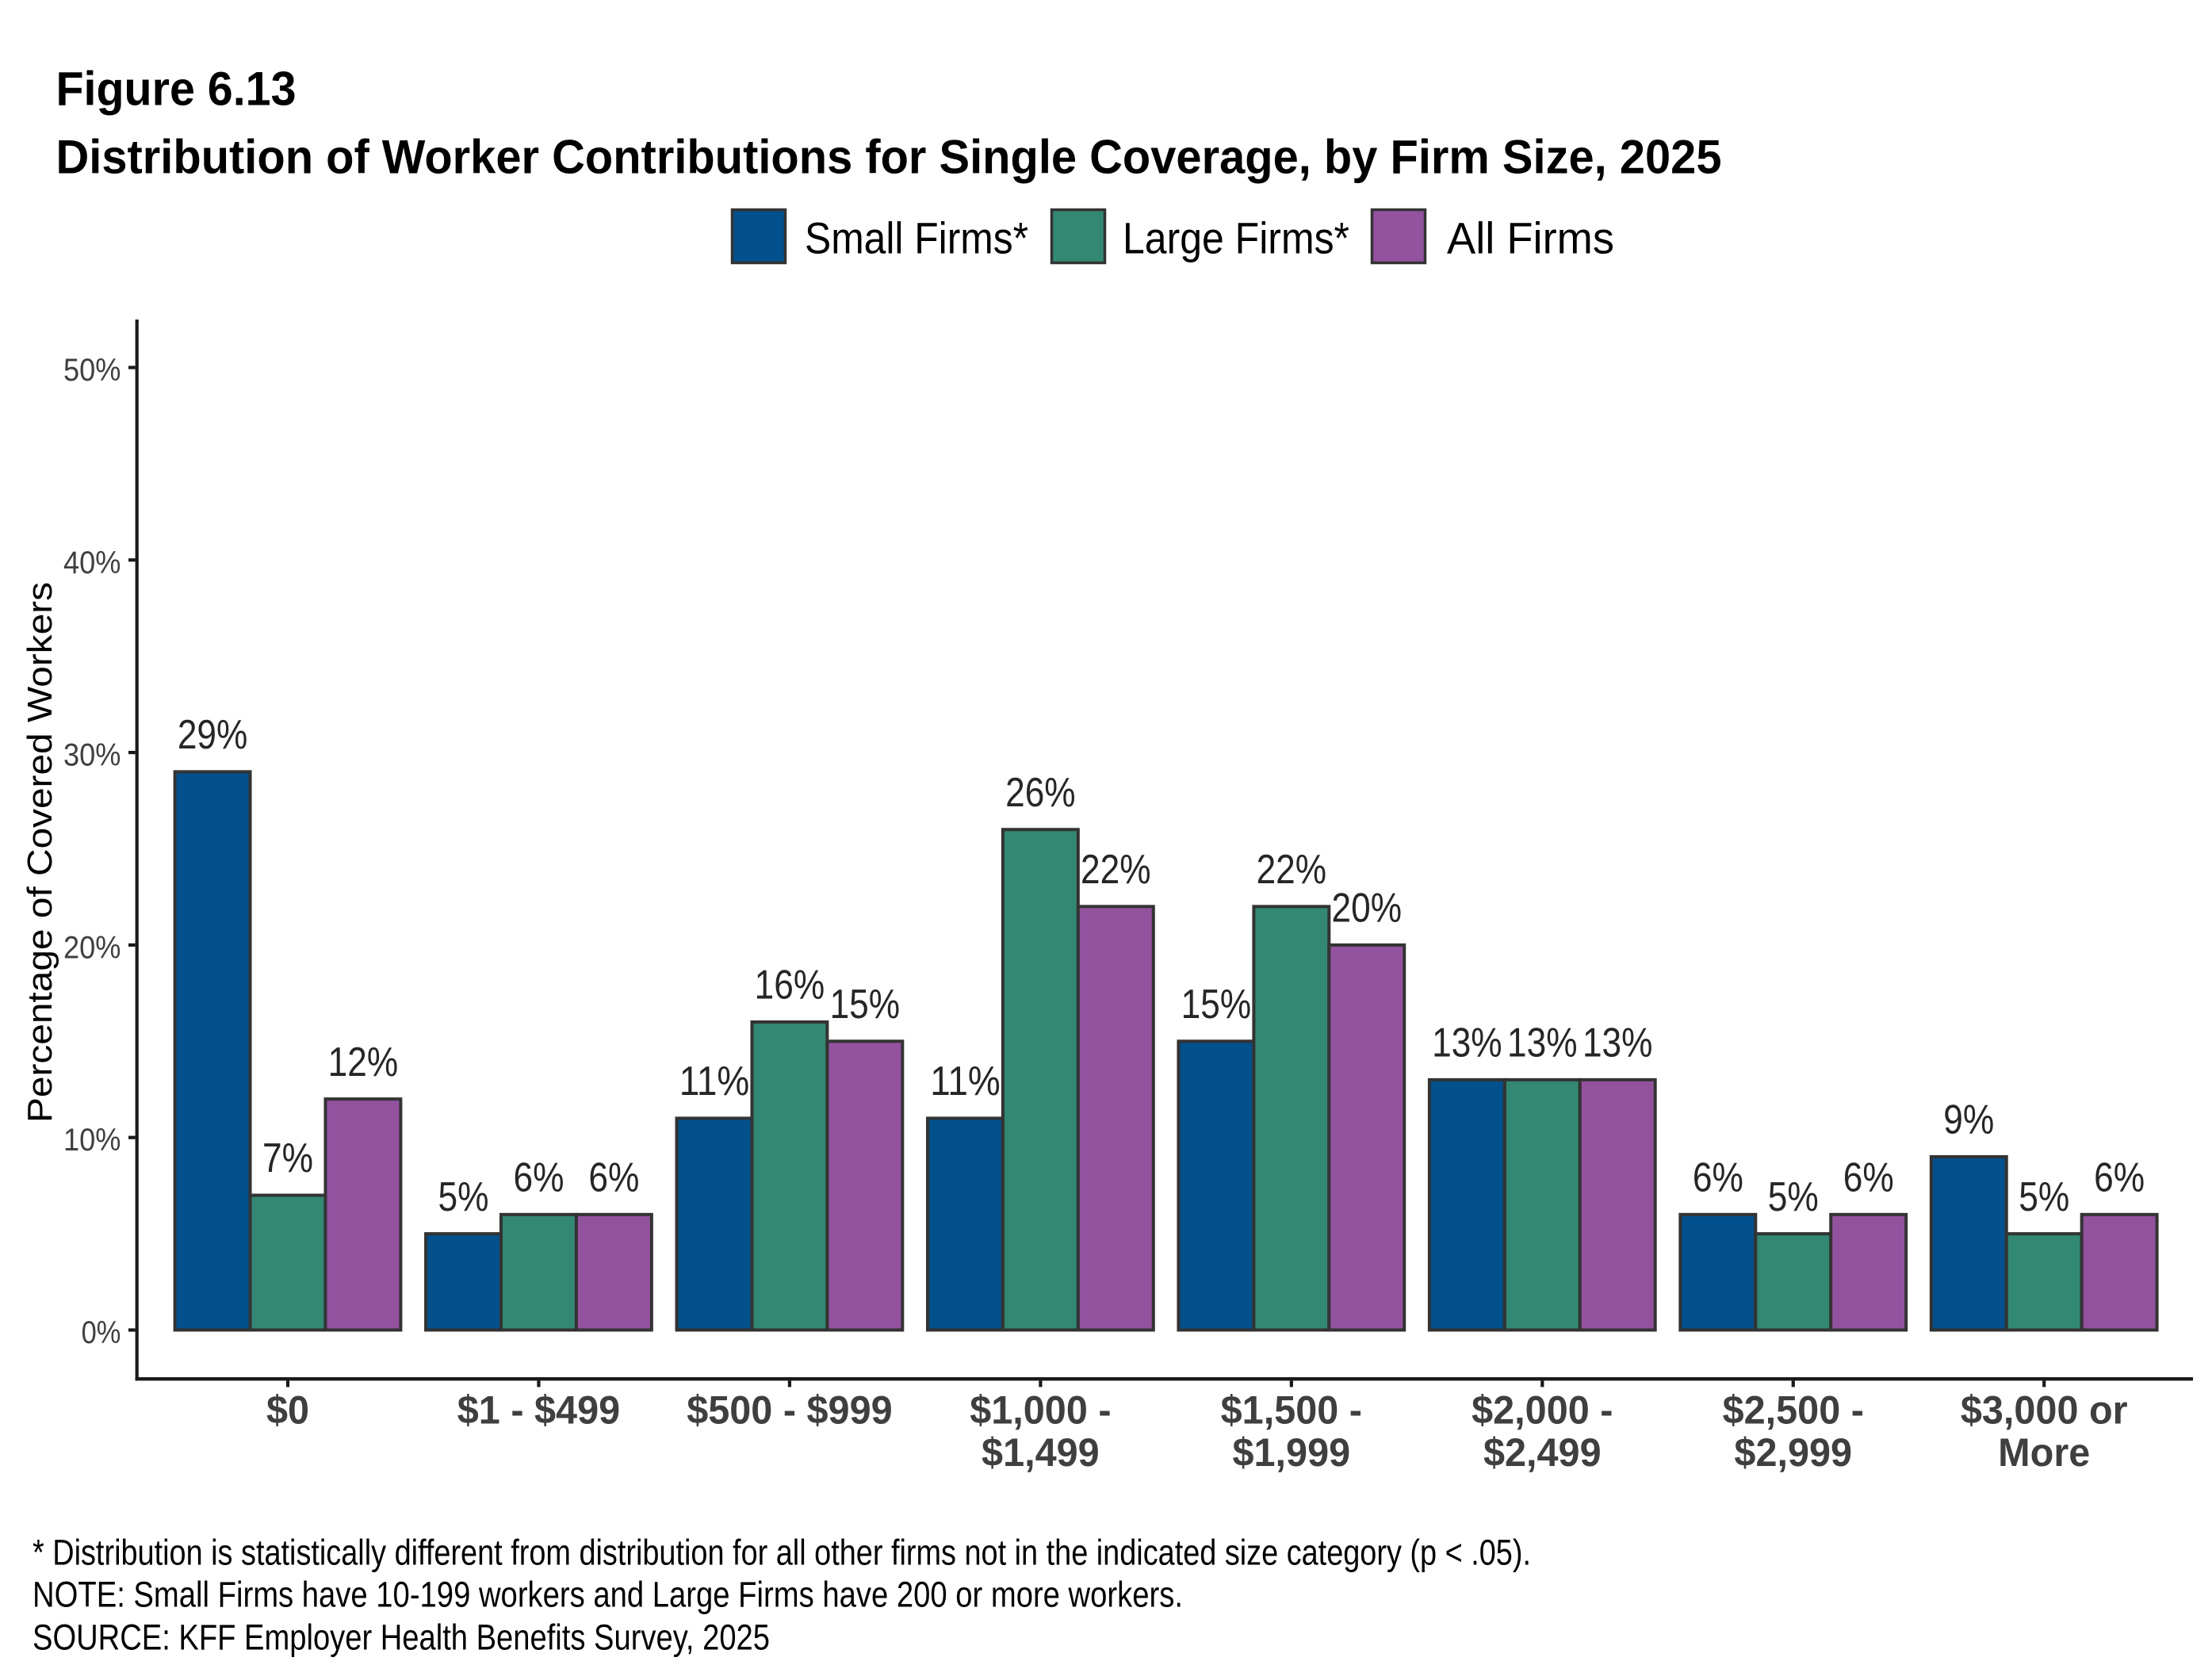 This screenshot has height=1665, width=2212. Describe the element at coordinates (1292, 1452) in the screenshot. I see `svg-text: $1,999` at that location.